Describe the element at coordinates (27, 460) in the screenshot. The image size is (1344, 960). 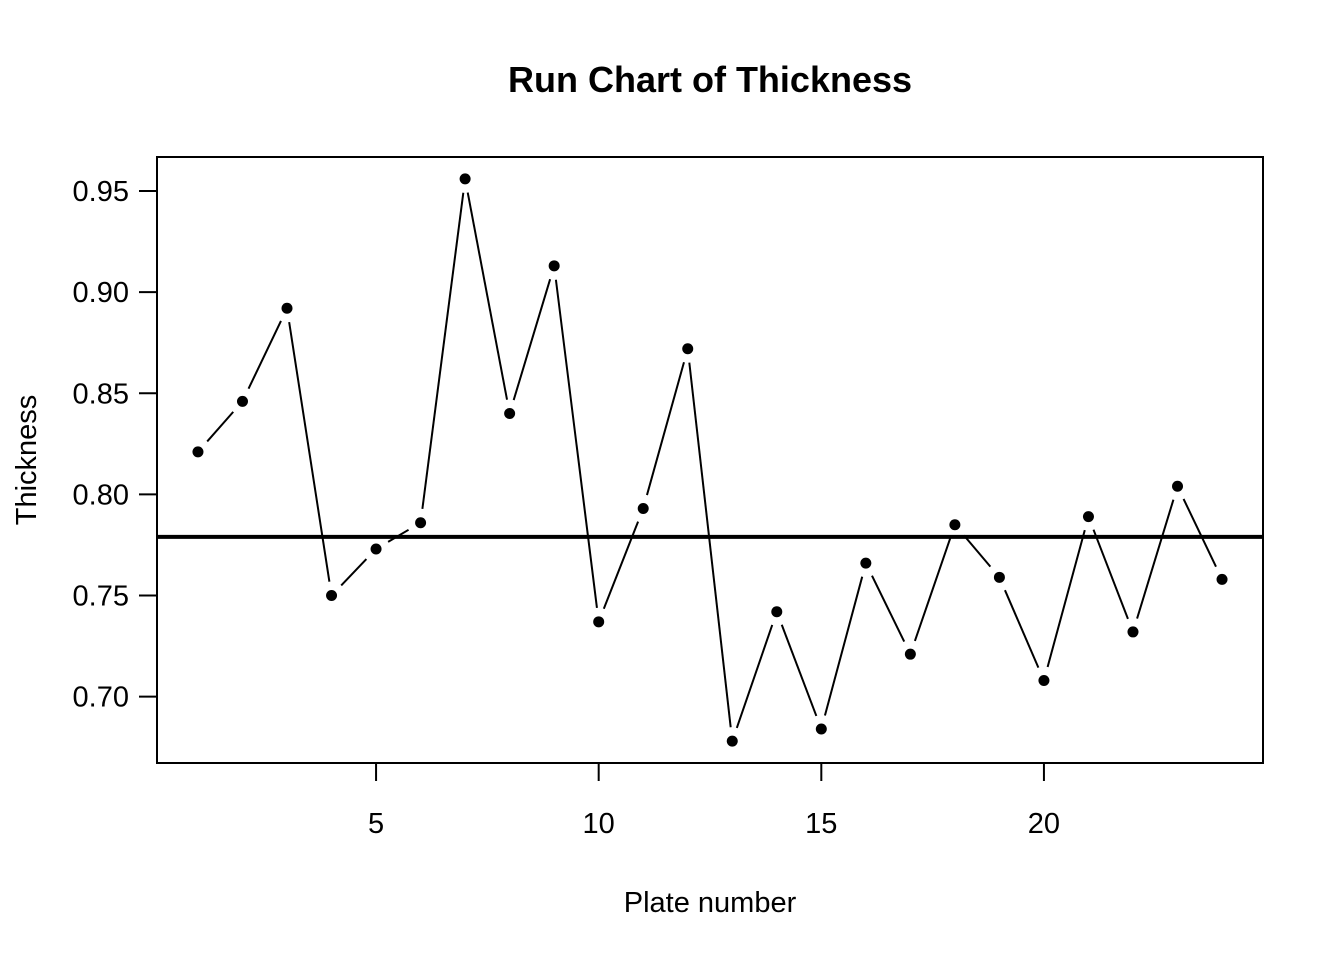
I see `y-axis-label: Thickness` at that location.